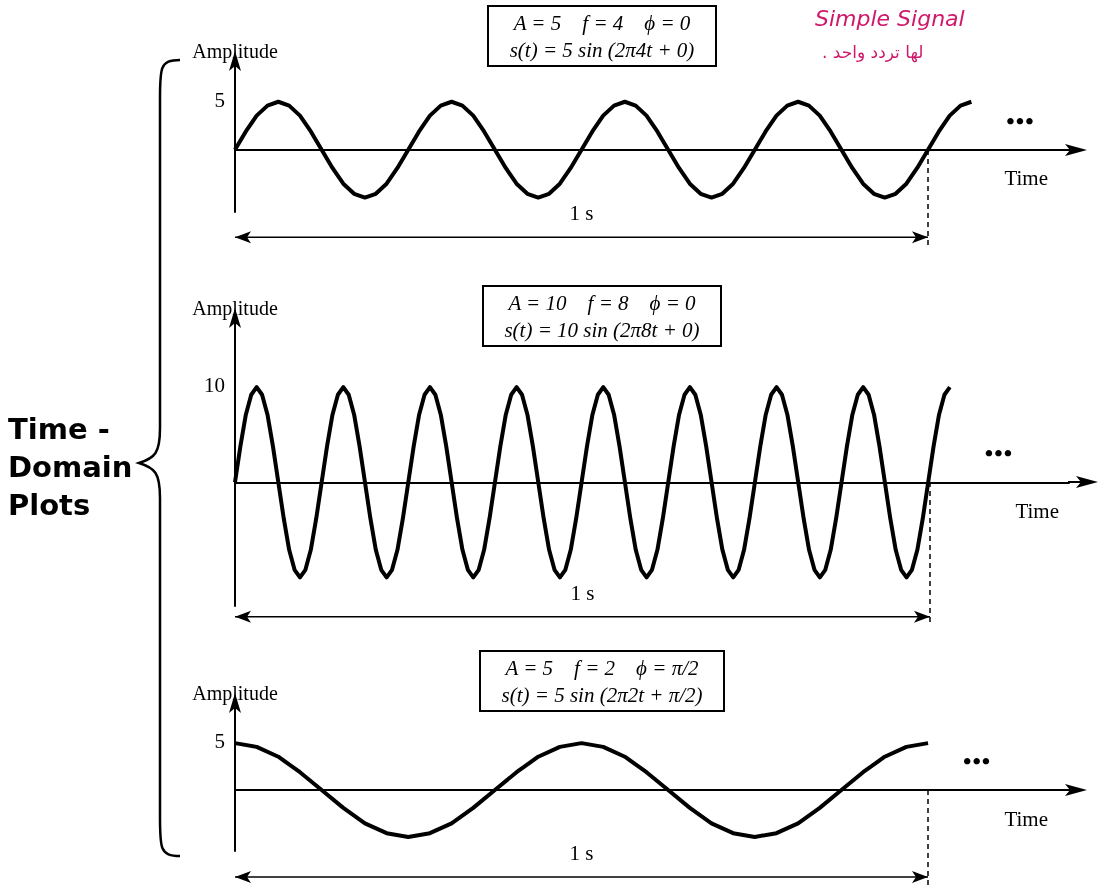 The width and height of the screenshot is (1104, 886). Describe the element at coordinates (602, 694) in the screenshot. I see `chart-subtitle: s(t) = 5 sin (2π2t + π/2)` at that location.